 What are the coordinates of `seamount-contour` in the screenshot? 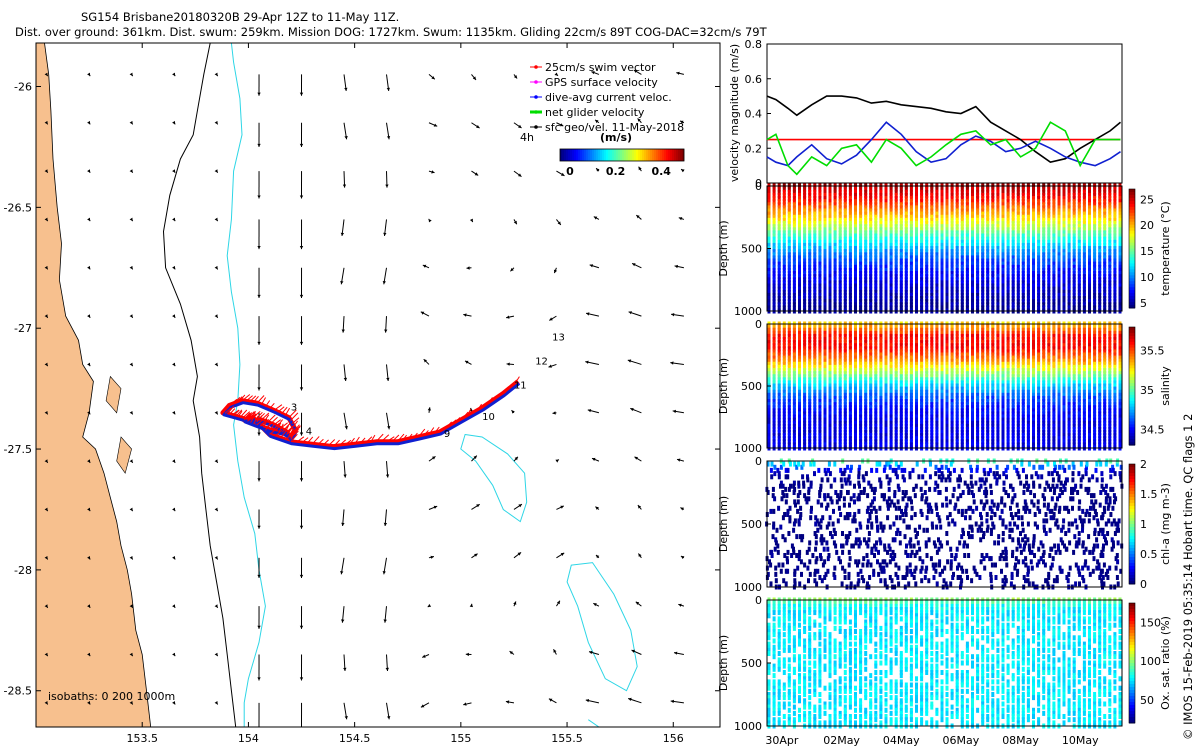 It's located at (494, 478).